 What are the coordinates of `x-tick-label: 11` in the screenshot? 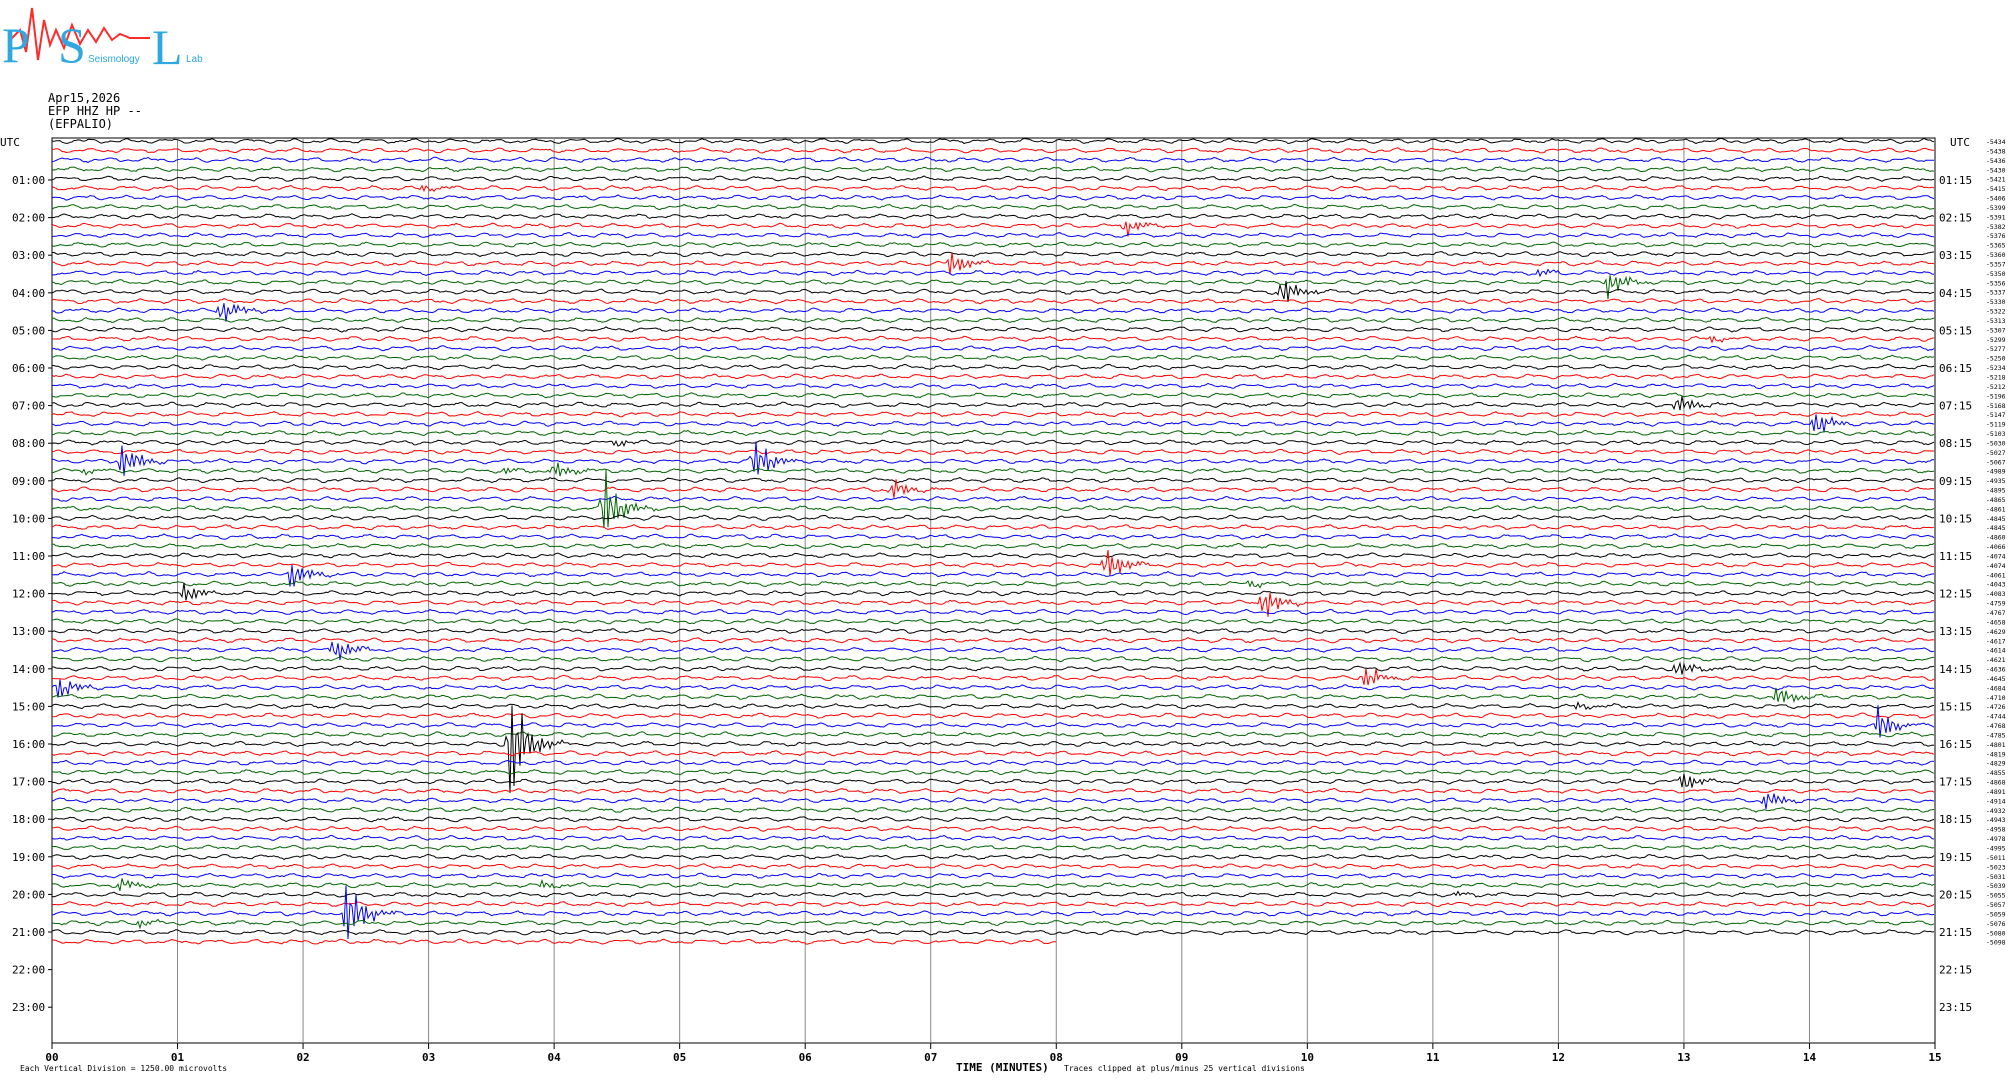 It's located at (1433, 1057).